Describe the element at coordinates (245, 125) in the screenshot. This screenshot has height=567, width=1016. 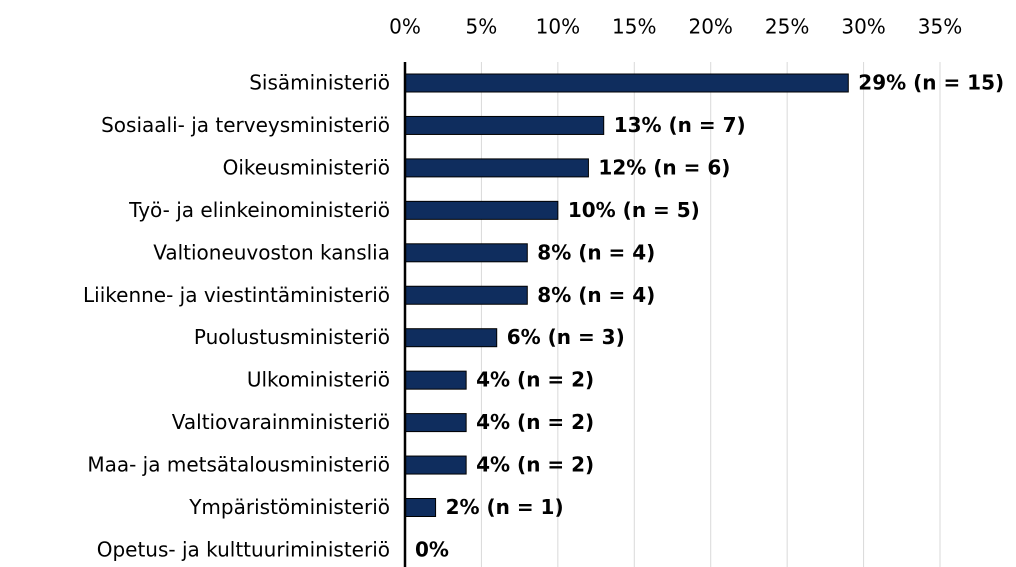
I see `y-tick-label: Sosiaali- ja terveysministeriö` at that location.